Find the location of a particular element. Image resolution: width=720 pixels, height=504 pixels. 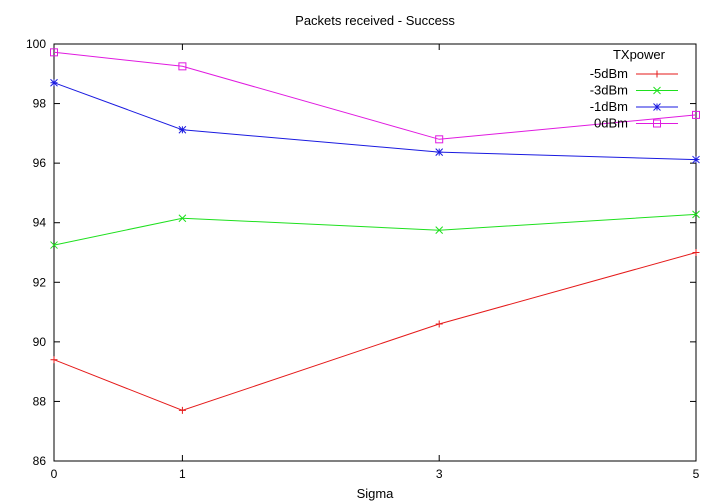

y-tick-label: 86 is located at coordinates (40, 461).